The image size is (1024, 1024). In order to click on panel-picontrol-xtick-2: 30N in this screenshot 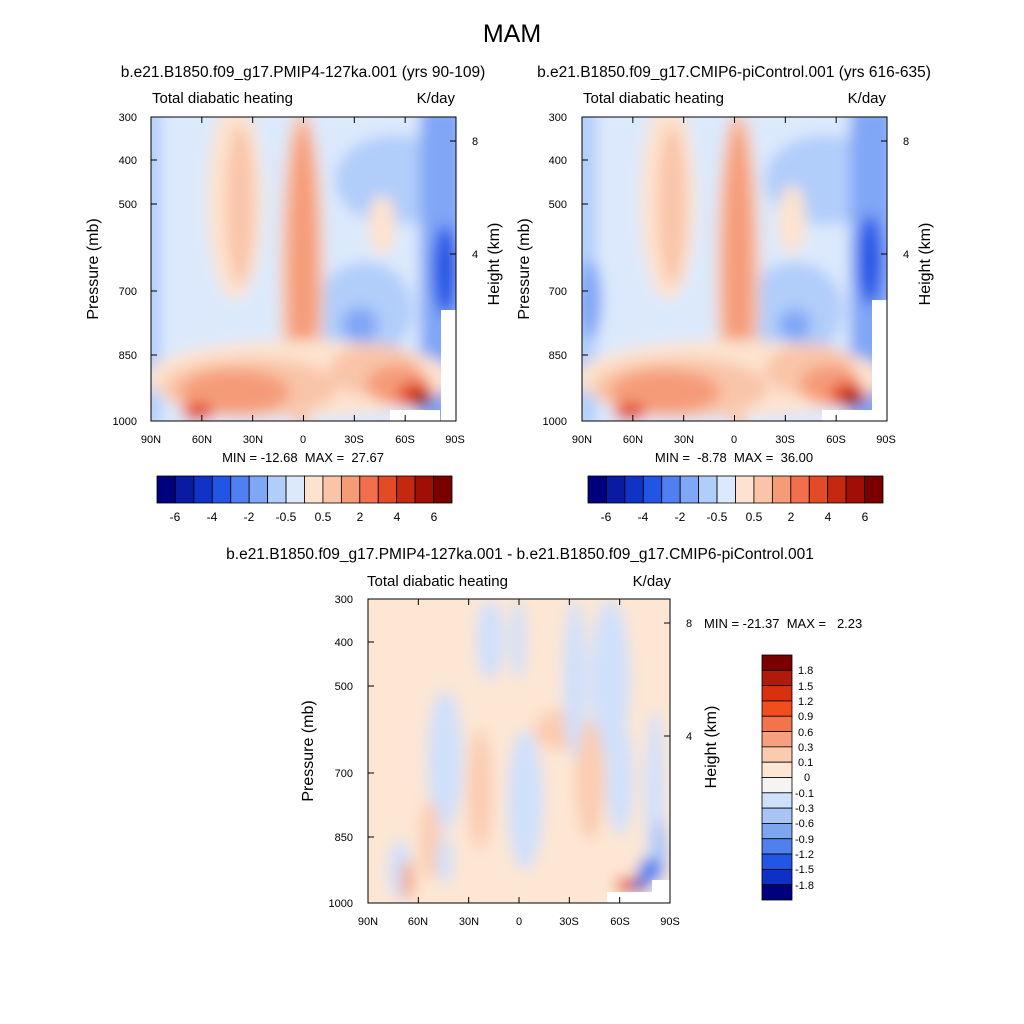, I will do `click(684, 440)`.